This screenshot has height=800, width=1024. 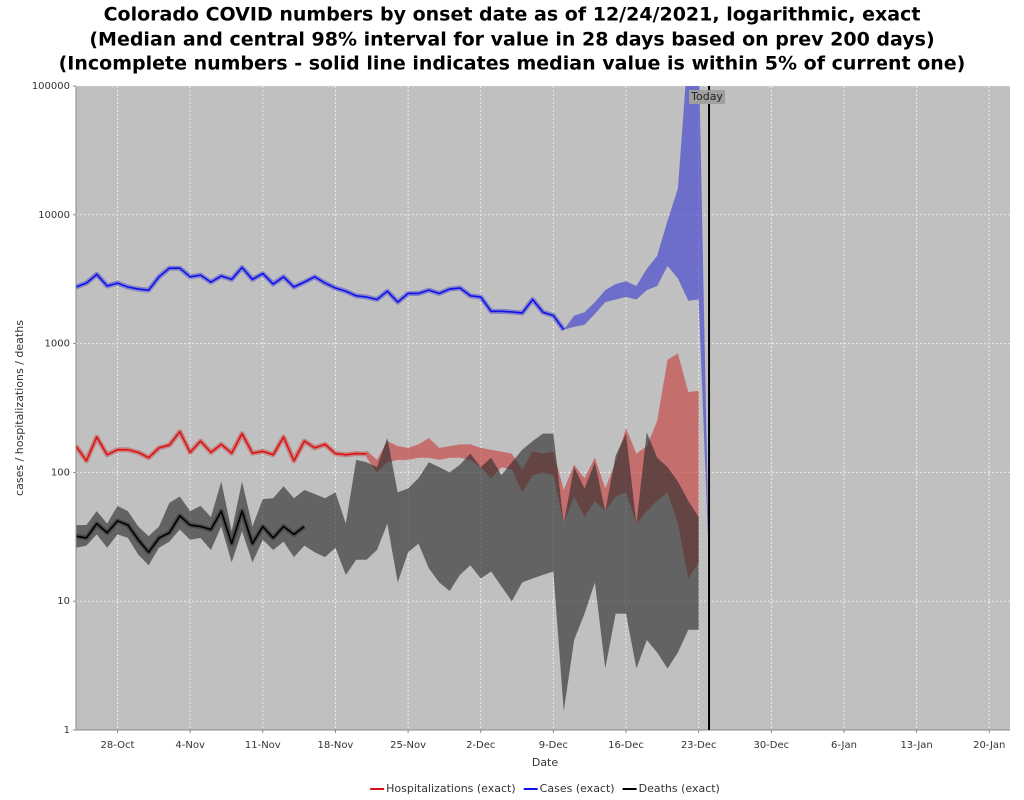 I want to click on x-tick-label: 4-Nov, so click(x=190, y=745).